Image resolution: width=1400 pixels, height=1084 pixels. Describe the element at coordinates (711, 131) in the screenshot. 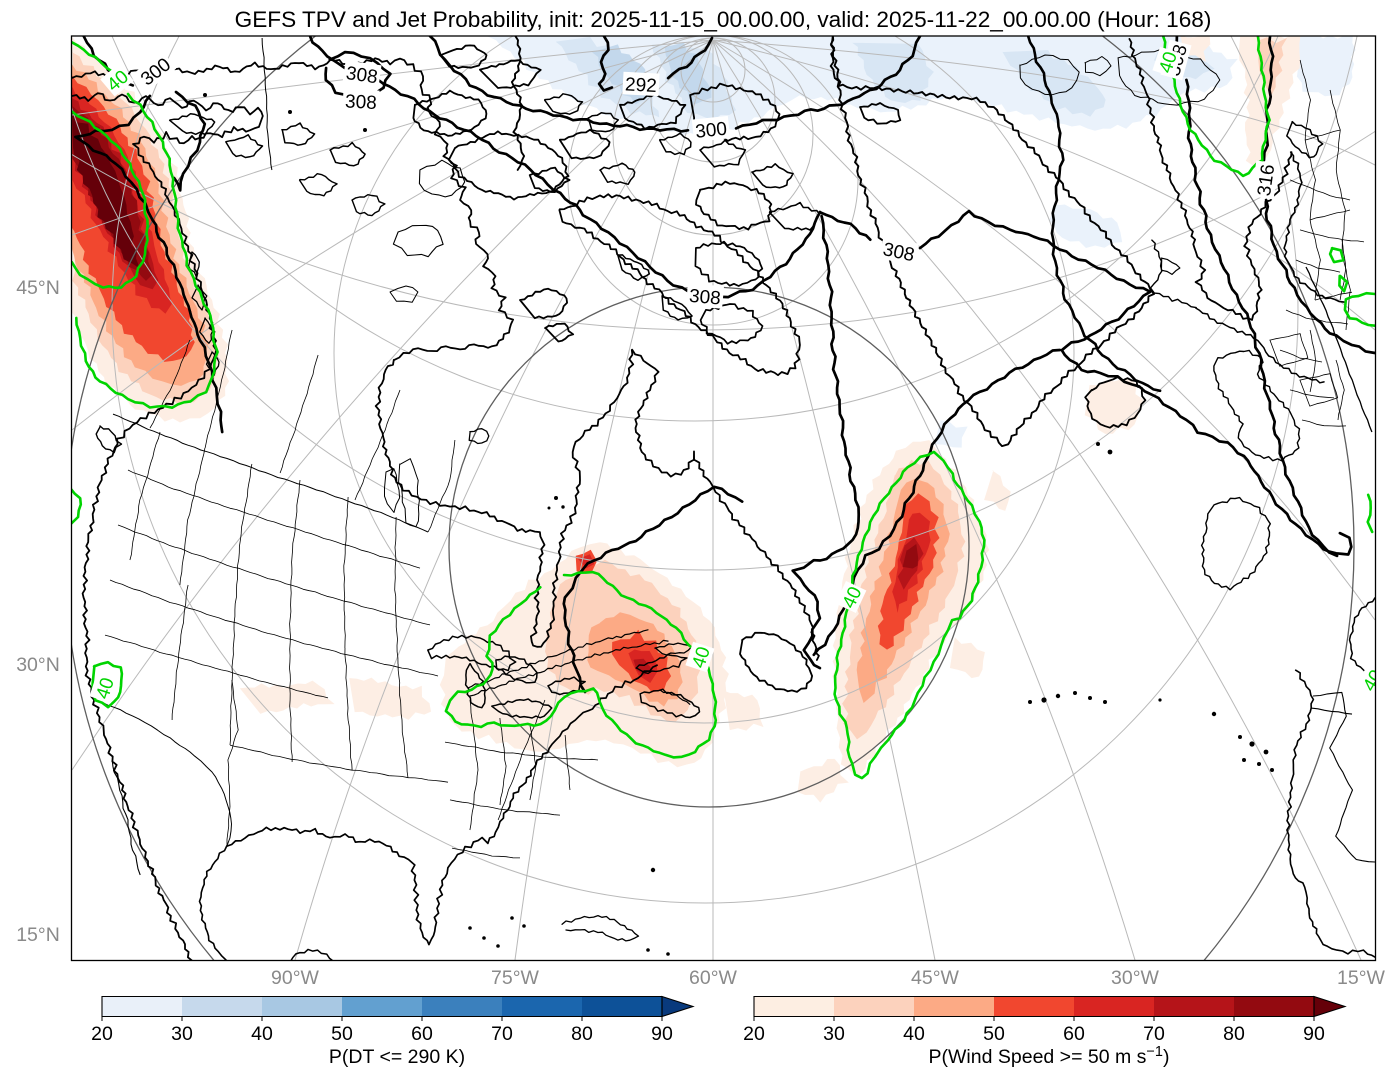

I see `svg-text: 300` at that location.